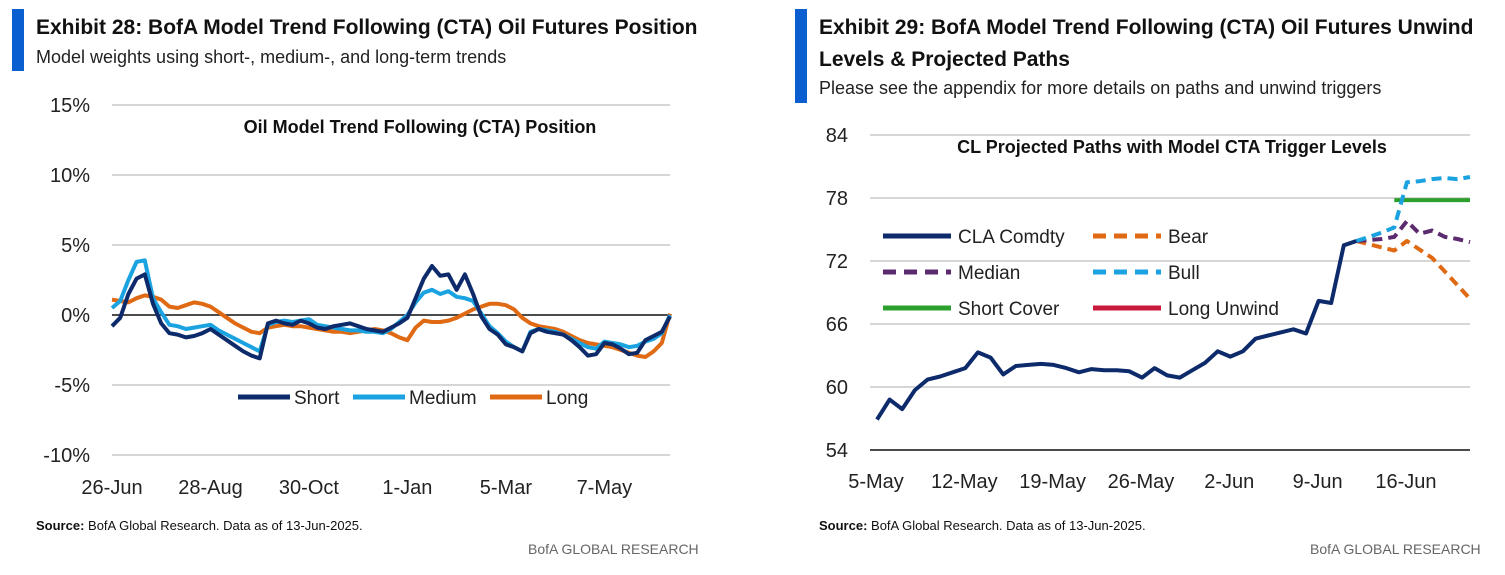 The height and width of the screenshot is (575, 1505). I want to click on legend-label-cla-comdty: CLA Comdty, so click(1011, 237).